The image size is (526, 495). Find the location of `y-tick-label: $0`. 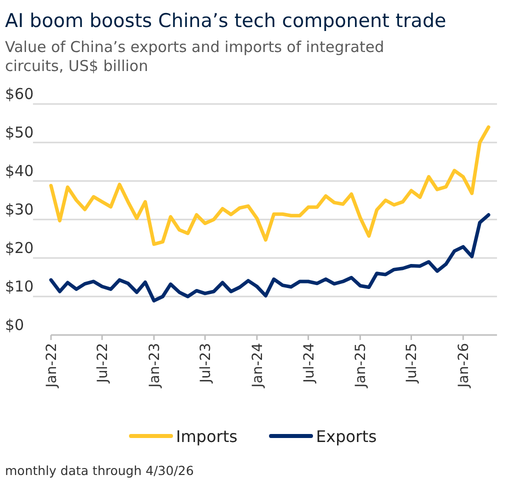

y-tick-label: $0 is located at coordinates (14, 325).